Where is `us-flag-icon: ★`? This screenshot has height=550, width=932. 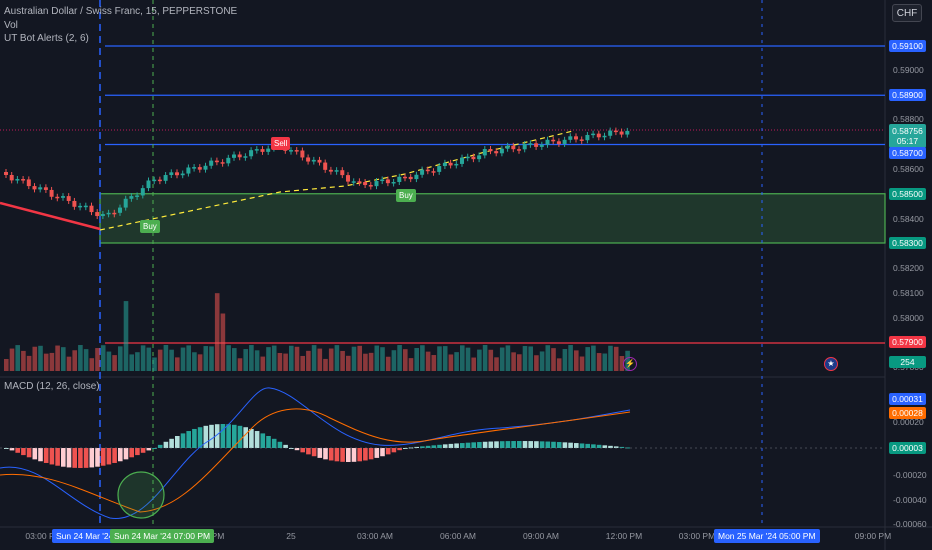
us-flag-icon: ★ is located at coordinates (831, 364).